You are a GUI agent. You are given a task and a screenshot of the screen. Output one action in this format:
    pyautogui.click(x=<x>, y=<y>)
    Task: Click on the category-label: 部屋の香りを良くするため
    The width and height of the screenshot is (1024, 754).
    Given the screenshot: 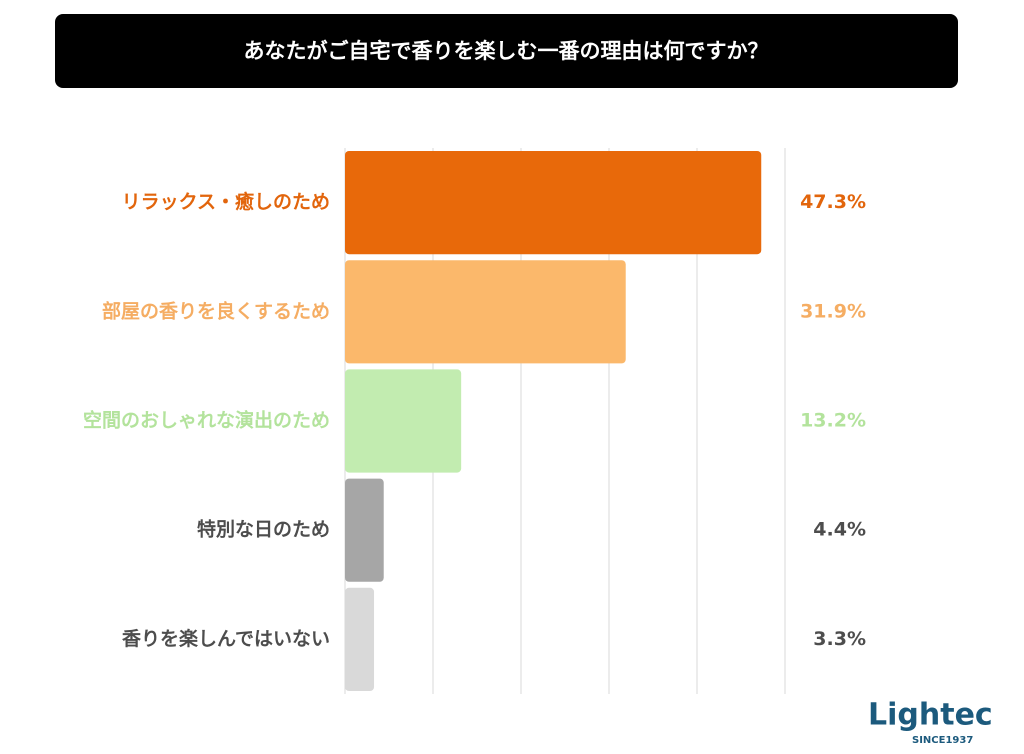 What is the action you would take?
    pyautogui.click(x=216, y=310)
    